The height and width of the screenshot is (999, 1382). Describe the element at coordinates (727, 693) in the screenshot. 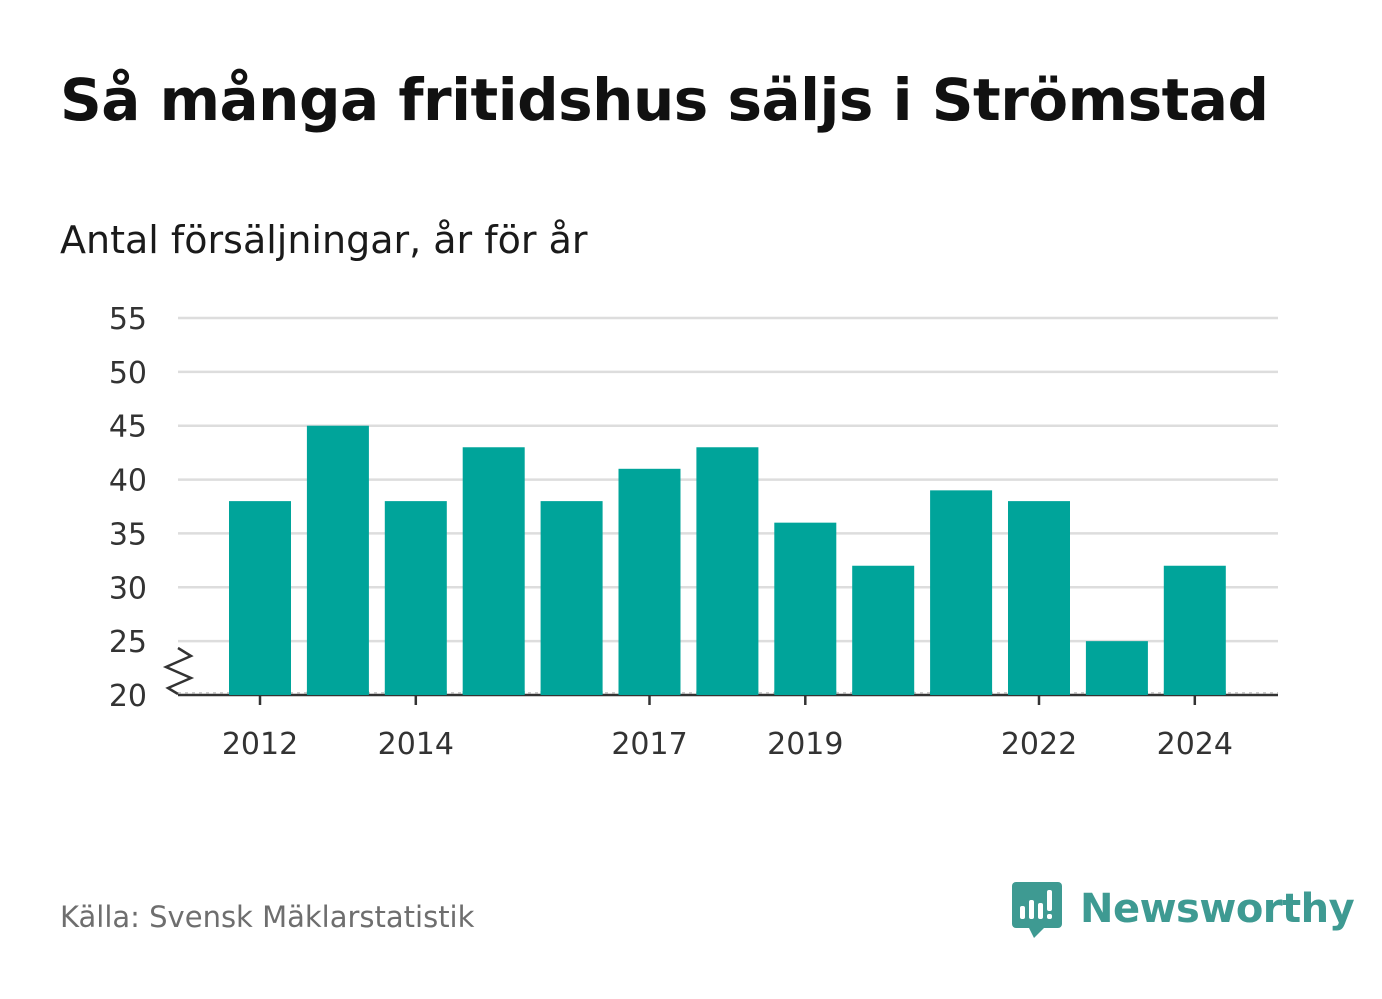

I see `bar-base-2018` at that location.